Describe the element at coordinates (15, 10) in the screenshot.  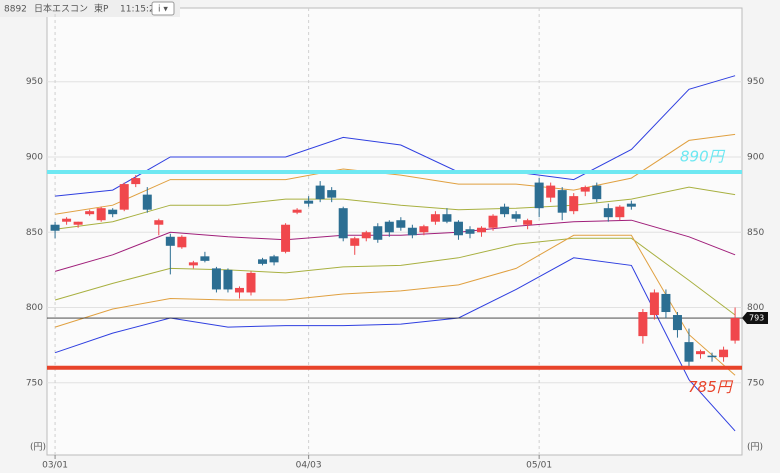
I see `stock-code: 8892` at that location.